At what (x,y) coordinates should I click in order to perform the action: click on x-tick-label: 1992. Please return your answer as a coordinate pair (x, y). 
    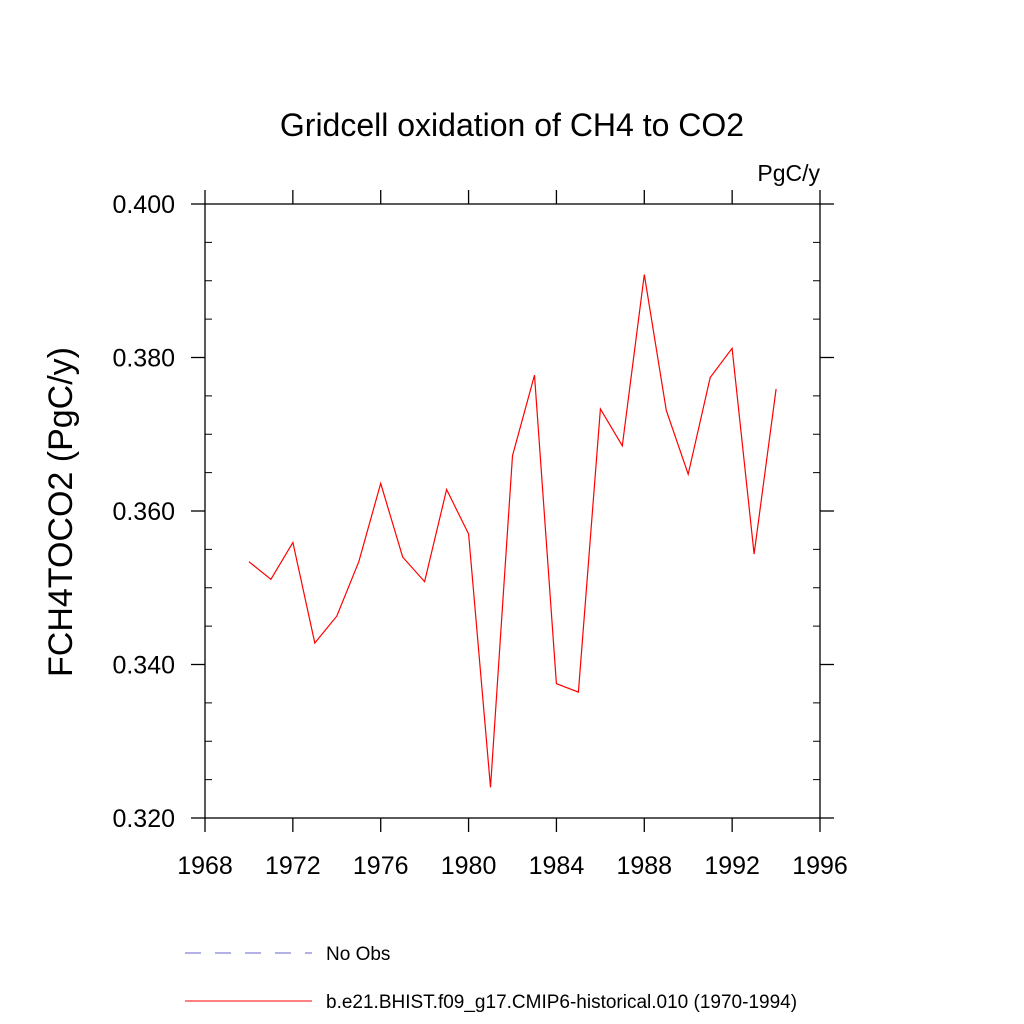
    Looking at the image, I should click on (732, 866).